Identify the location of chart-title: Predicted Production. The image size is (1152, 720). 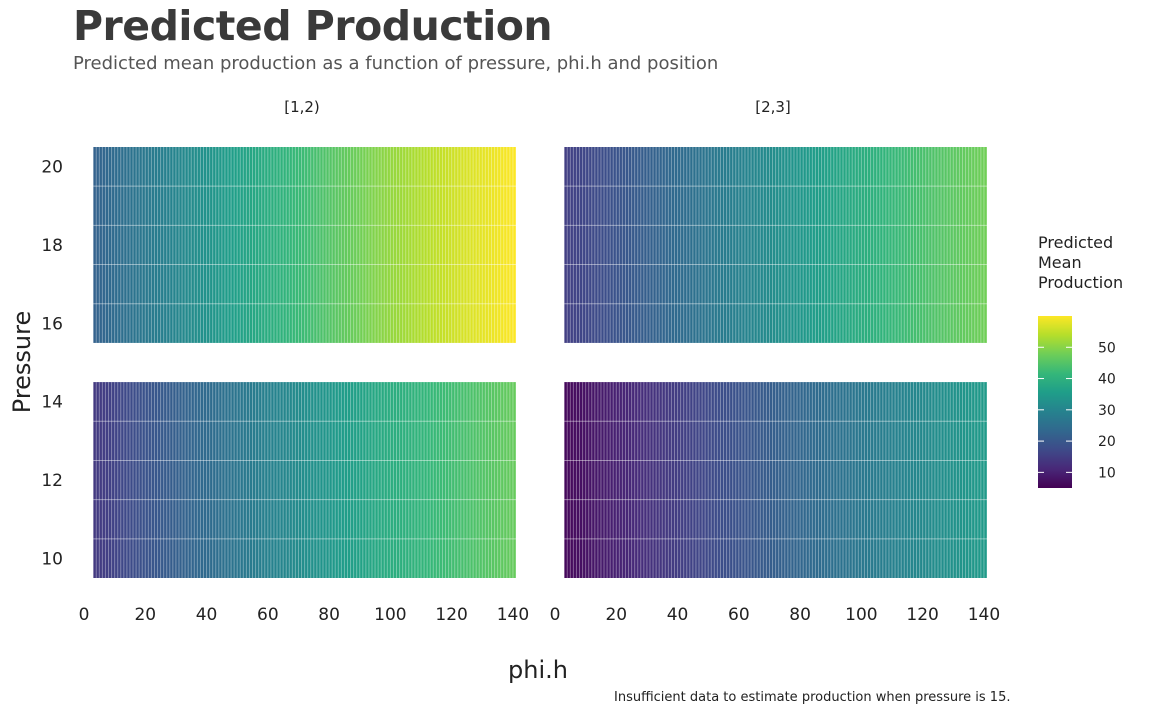
(313, 26).